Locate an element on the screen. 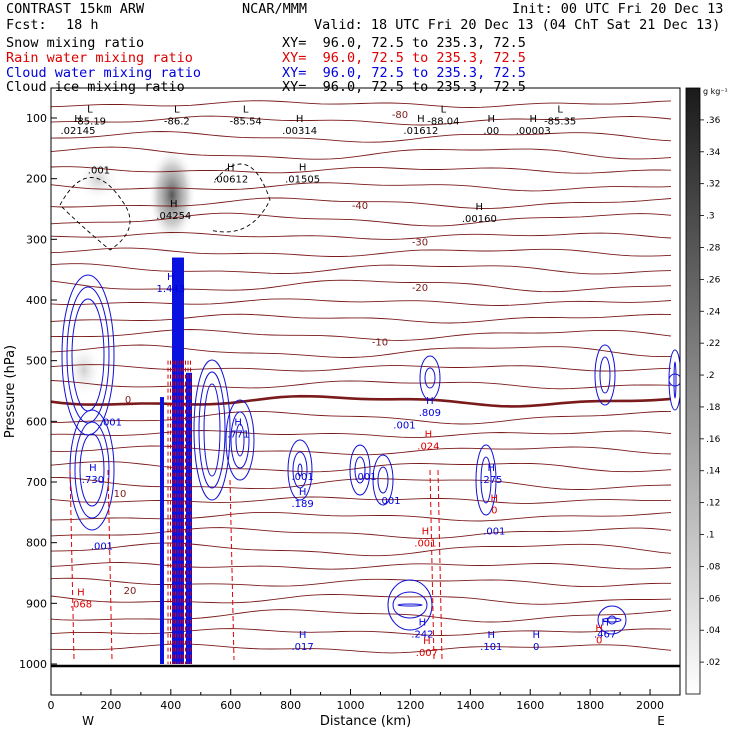  y-tick-label: 500 is located at coordinates (36, 361).